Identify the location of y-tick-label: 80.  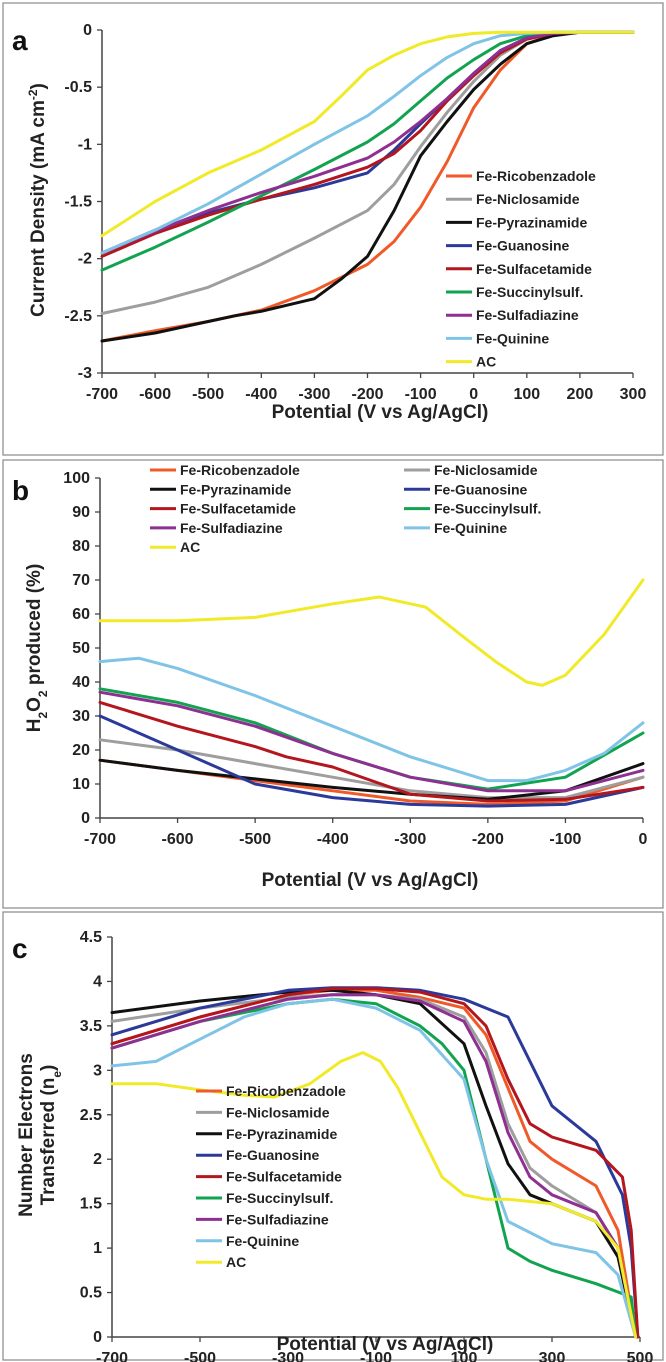
(81, 546).